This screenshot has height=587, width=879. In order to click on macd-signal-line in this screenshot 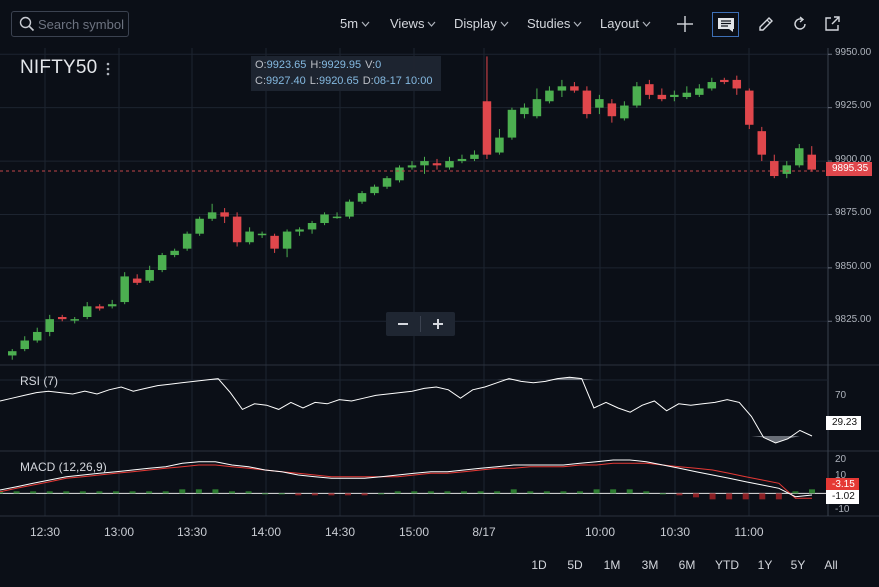, I will do `click(406, 480)`.